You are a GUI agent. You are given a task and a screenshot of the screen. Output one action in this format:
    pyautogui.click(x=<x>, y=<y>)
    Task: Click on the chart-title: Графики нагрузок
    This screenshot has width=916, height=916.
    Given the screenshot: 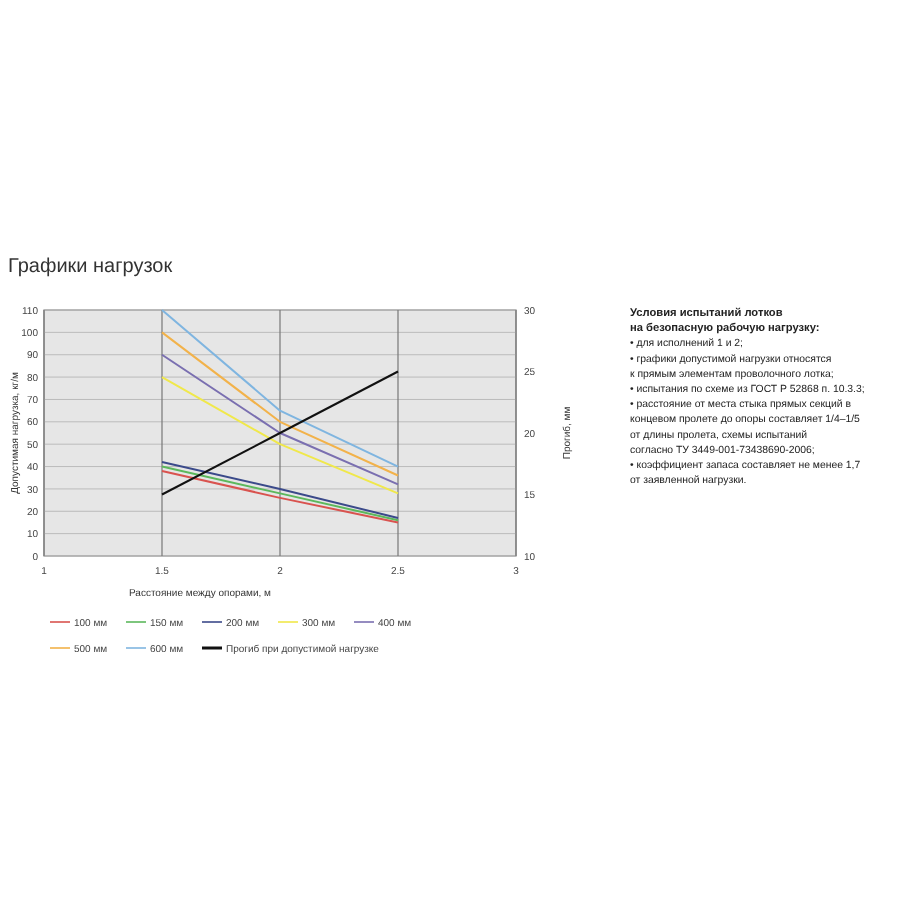 What is the action you would take?
    pyautogui.click(x=91, y=267)
    